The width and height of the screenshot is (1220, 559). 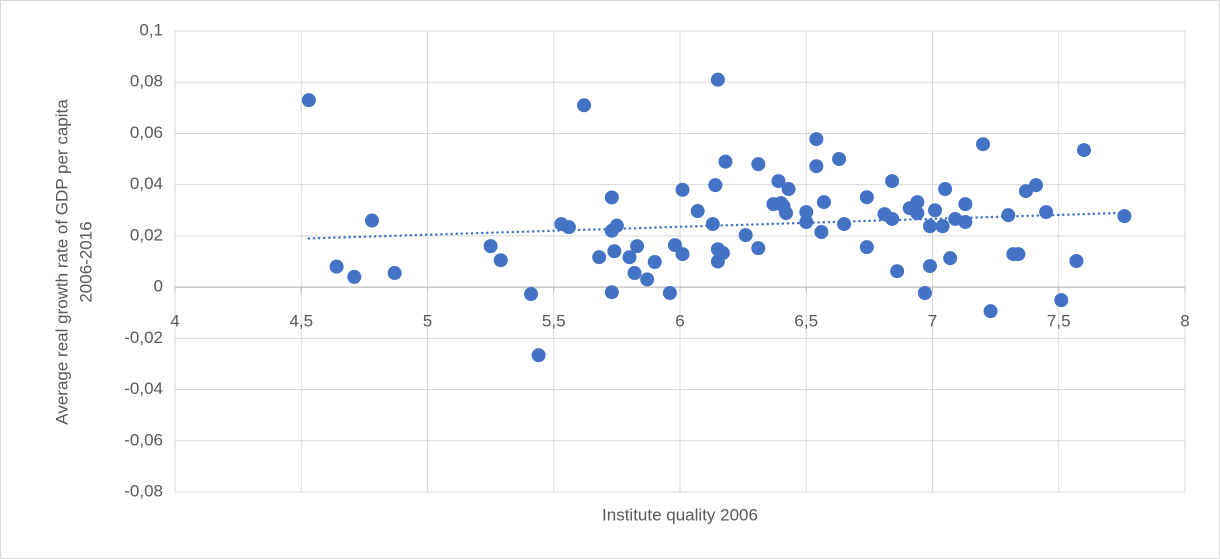 What do you see at coordinates (427, 321) in the screenshot?
I see `x-tick-label: 5` at bounding box center [427, 321].